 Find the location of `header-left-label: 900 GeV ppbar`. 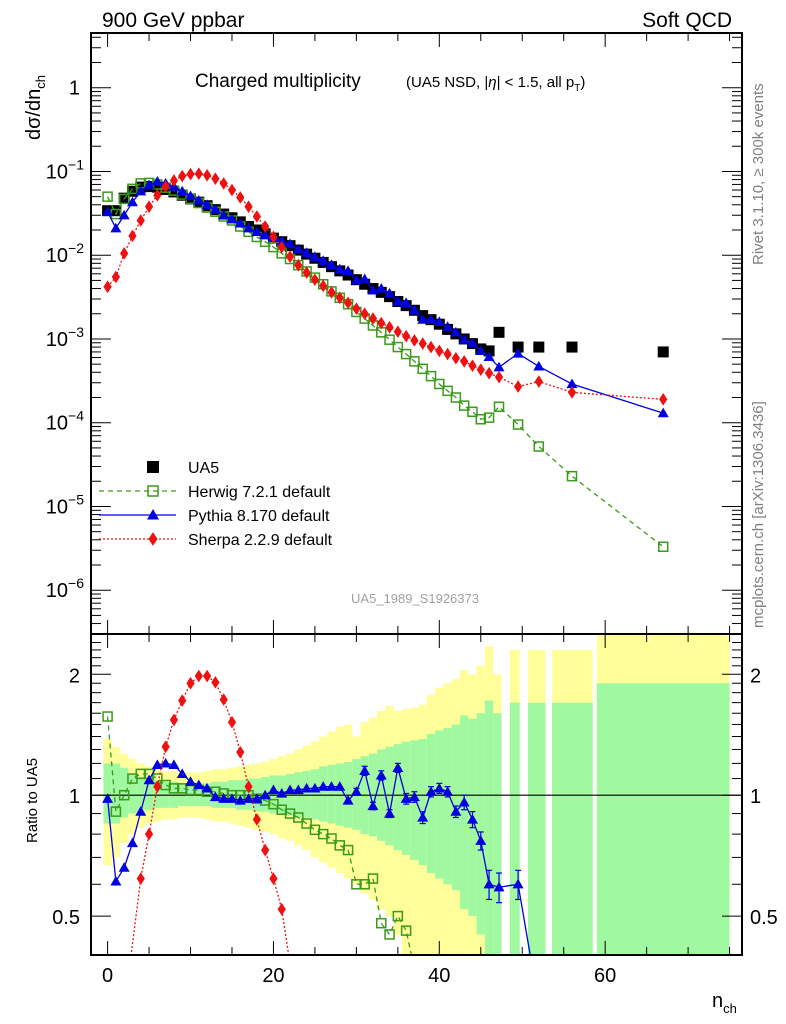

header-left-label: 900 GeV ppbar is located at coordinates (173, 20).